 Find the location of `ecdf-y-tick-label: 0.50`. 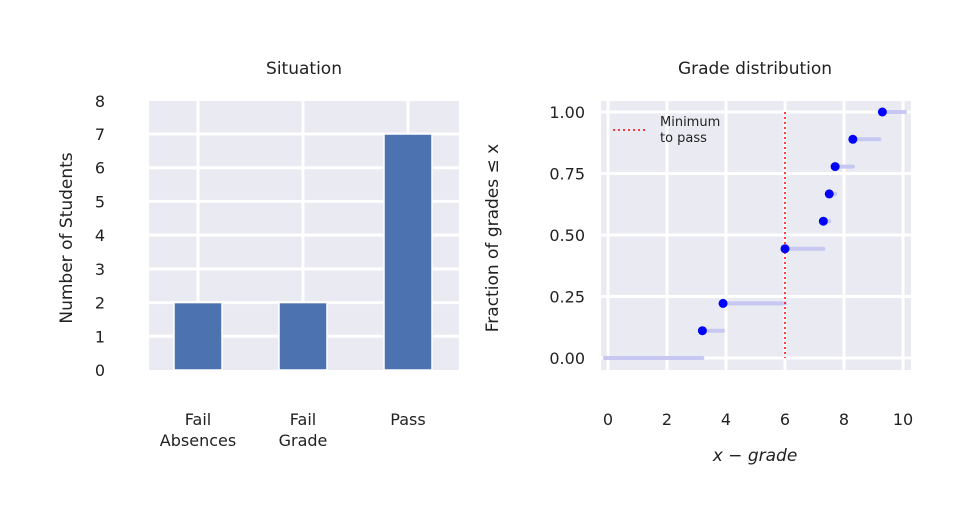

ecdf-y-tick-label: 0.50 is located at coordinates (567, 235).